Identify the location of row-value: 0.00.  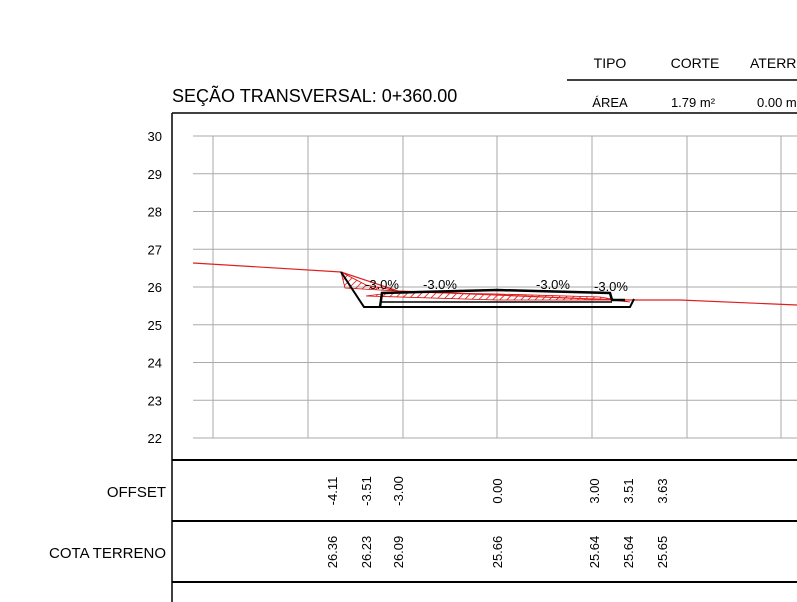
(497, 490).